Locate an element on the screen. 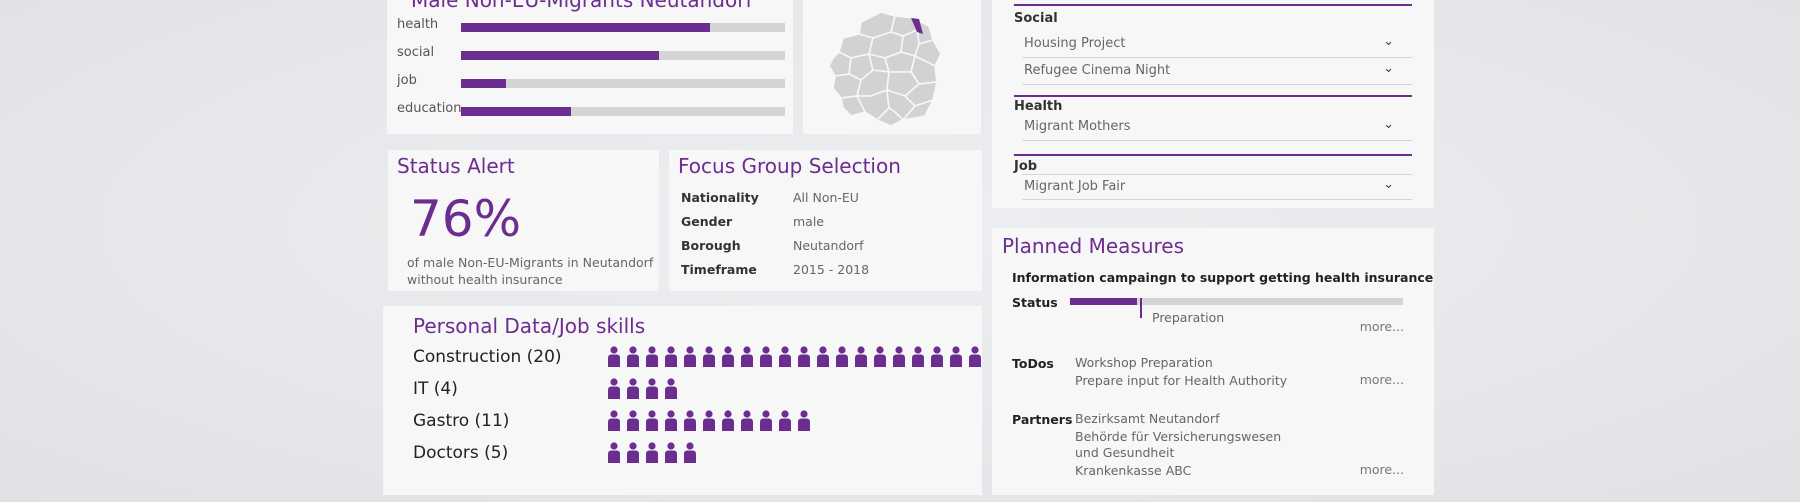 This screenshot has width=1800, height=502. focus-value: All Non-EU is located at coordinates (826, 197).